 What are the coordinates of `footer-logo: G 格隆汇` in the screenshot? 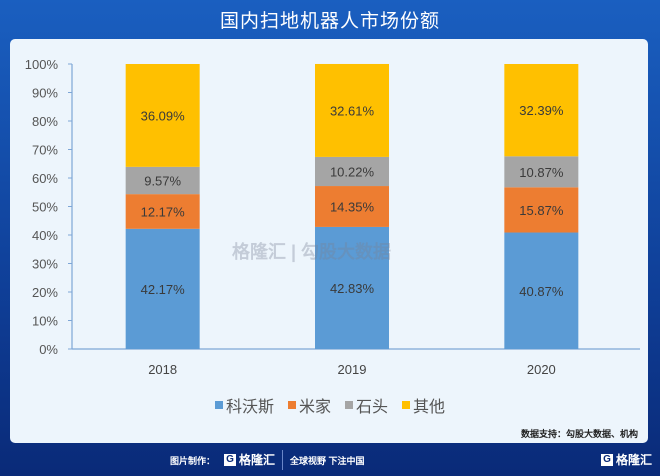 It's located at (249, 459).